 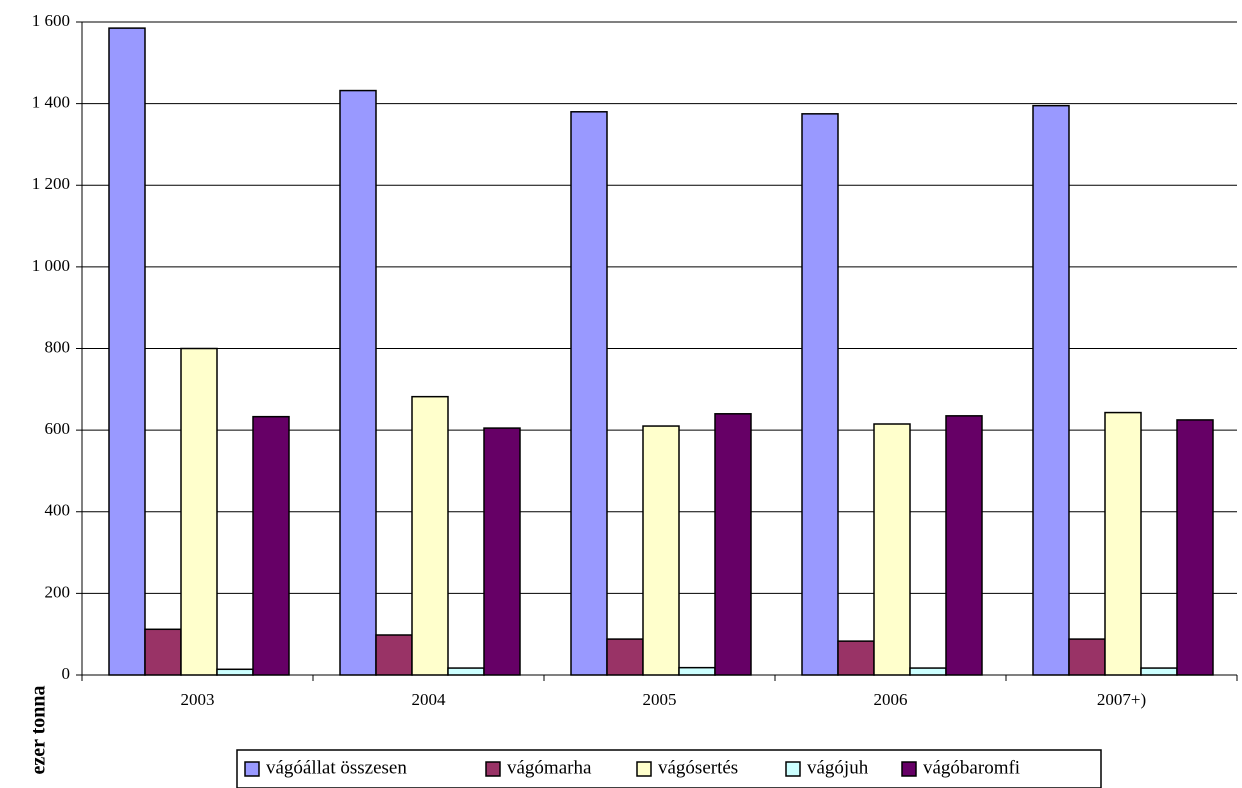 I want to click on x-tick-label: 2007+), so click(x=1121, y=699).